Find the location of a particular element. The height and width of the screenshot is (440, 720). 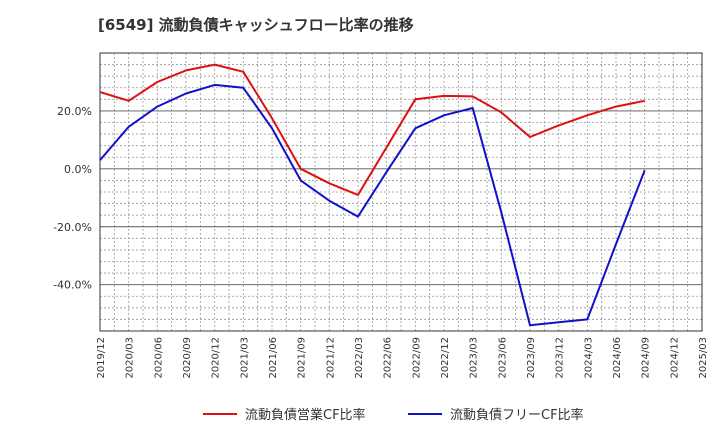

x-tick-label: 2020/09 is located at coordinates (187, 358).